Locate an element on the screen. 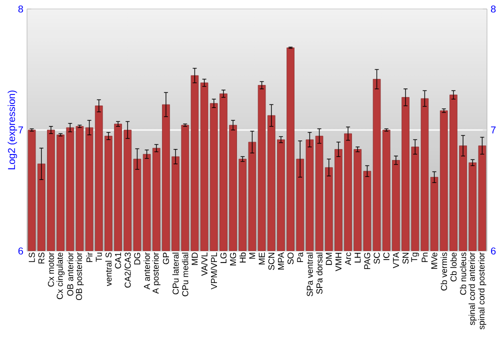  x-tick-label: SPa dorsal is located at coordinates (319, 273).